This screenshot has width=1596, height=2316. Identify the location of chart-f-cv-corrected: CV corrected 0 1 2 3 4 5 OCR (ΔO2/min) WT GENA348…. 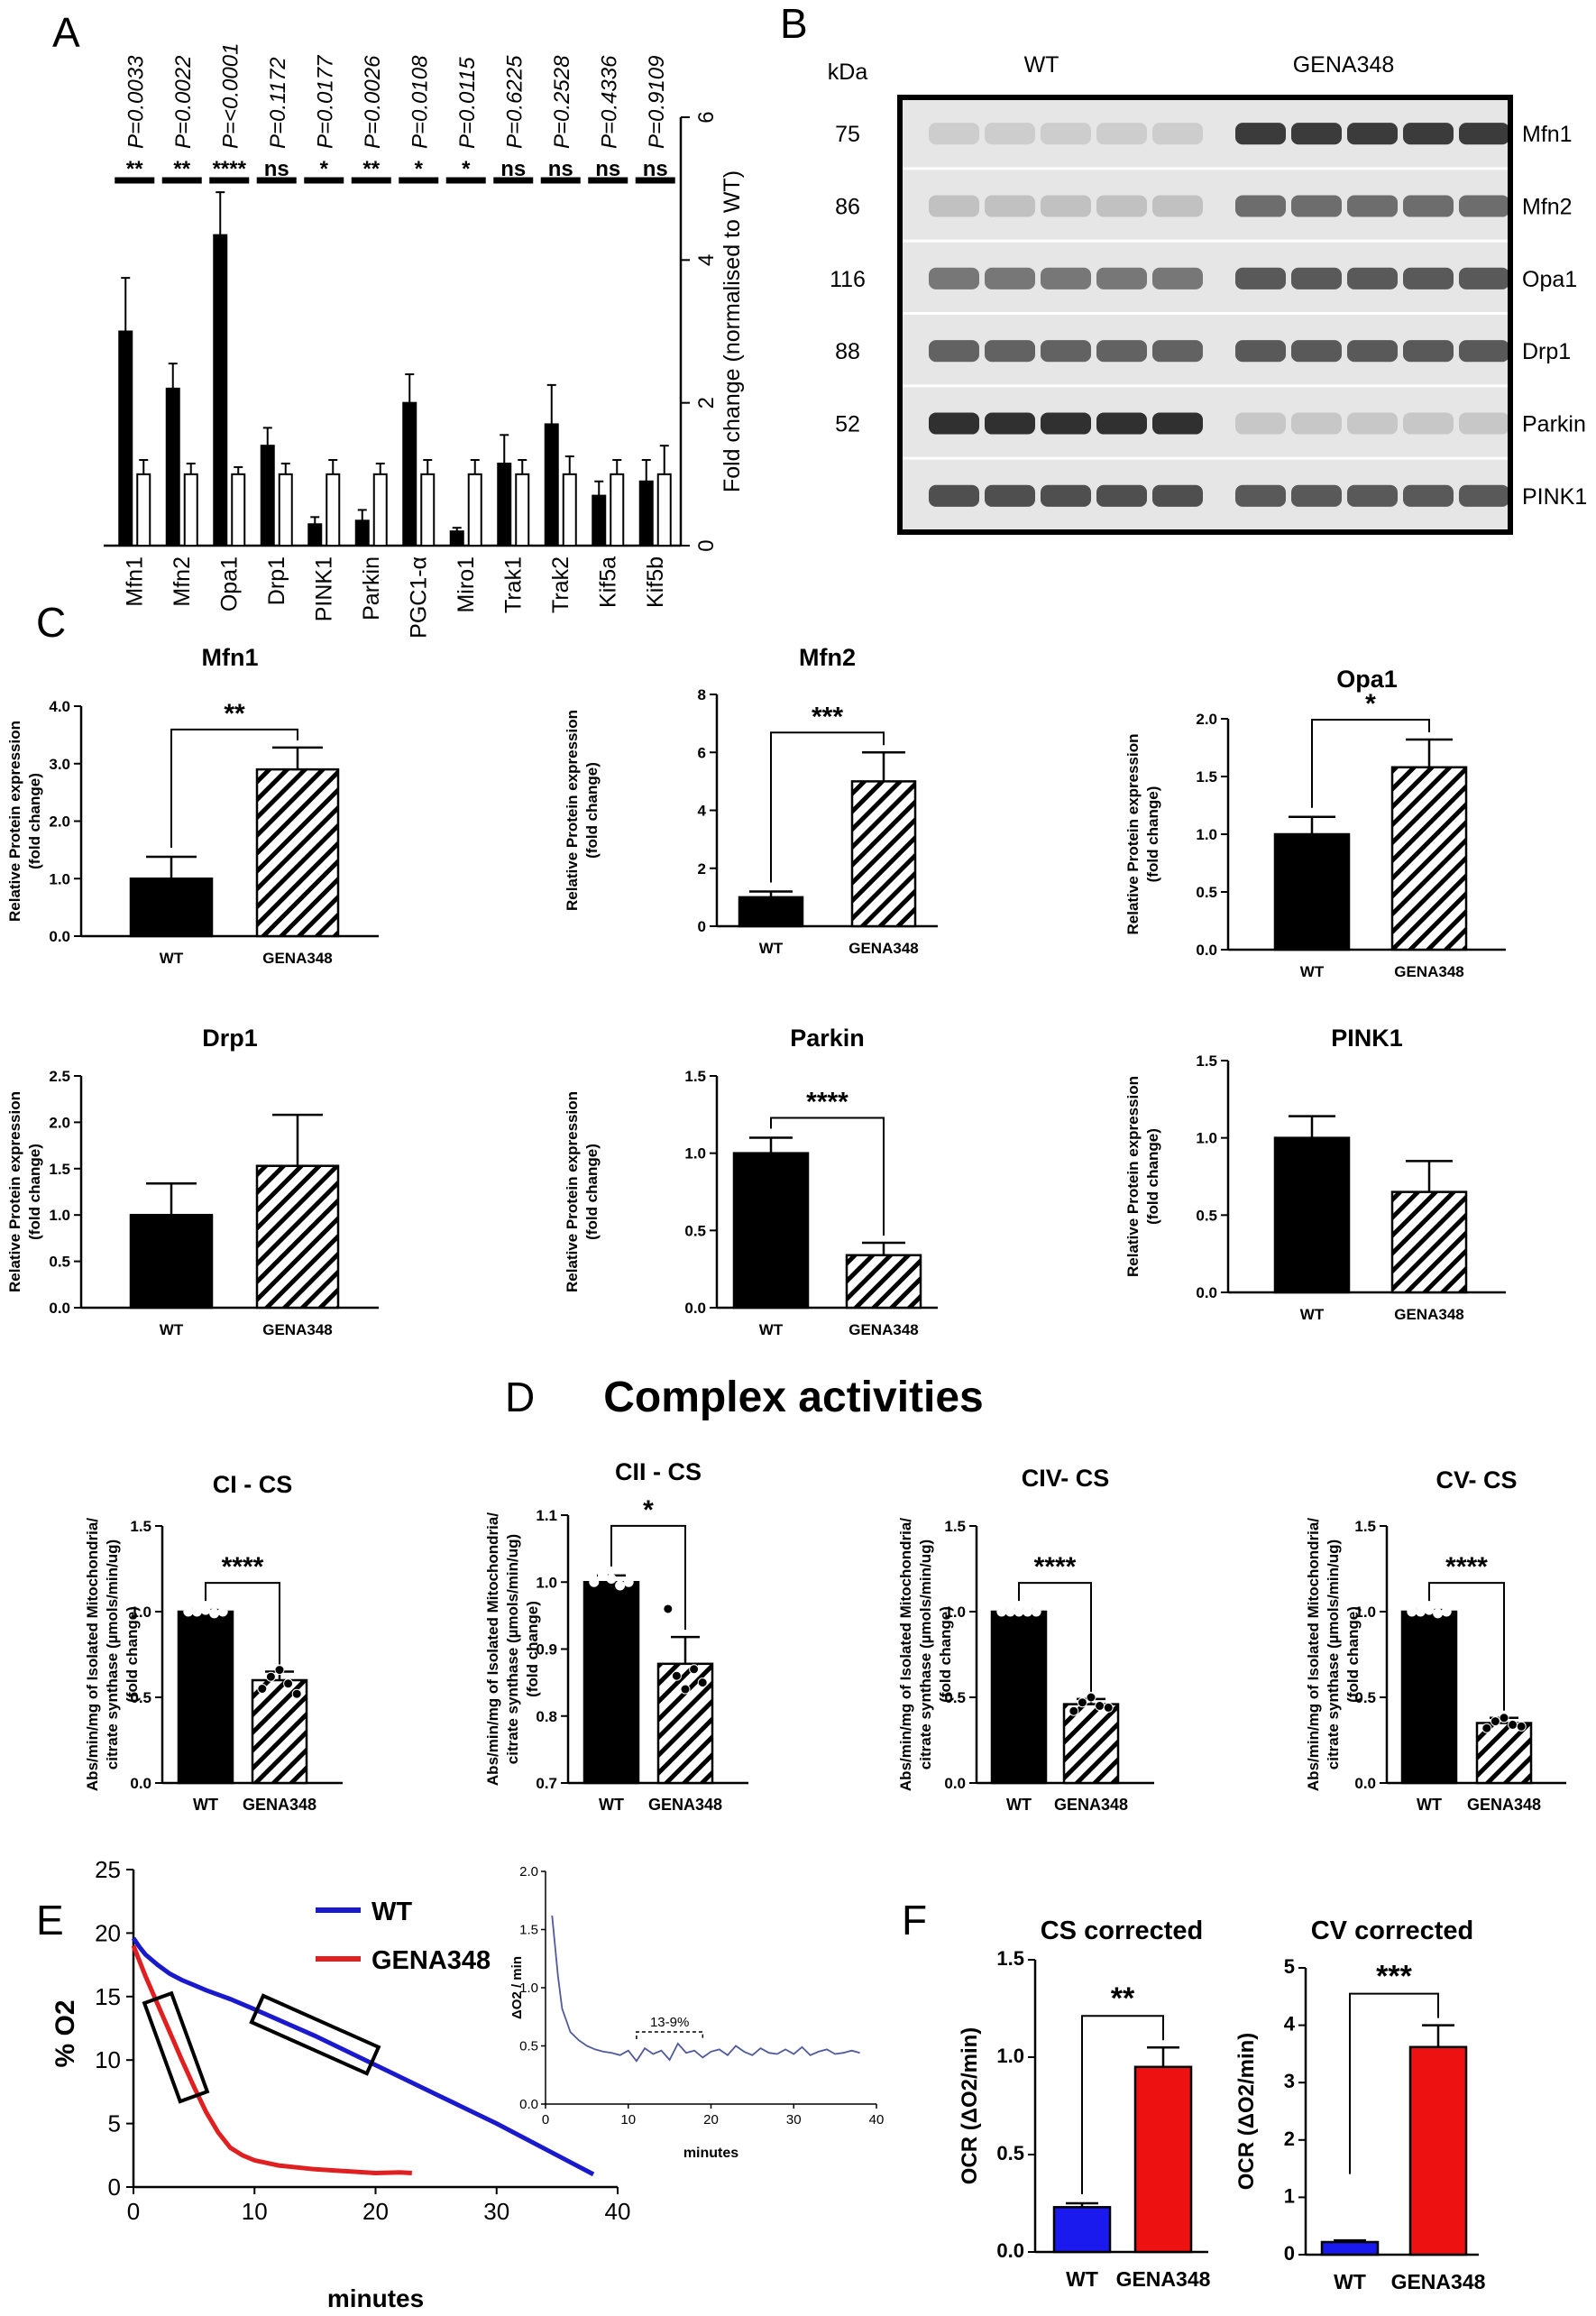
(1360, 2104).